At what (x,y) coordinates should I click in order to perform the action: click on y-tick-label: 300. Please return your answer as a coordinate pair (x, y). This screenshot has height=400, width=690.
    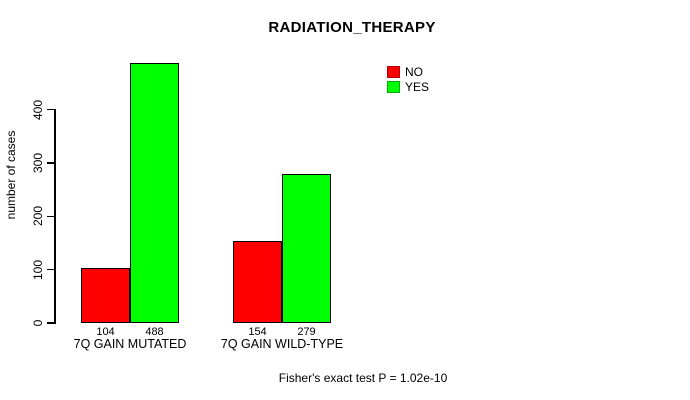
    Looking at the image, I should click on (38, 163).